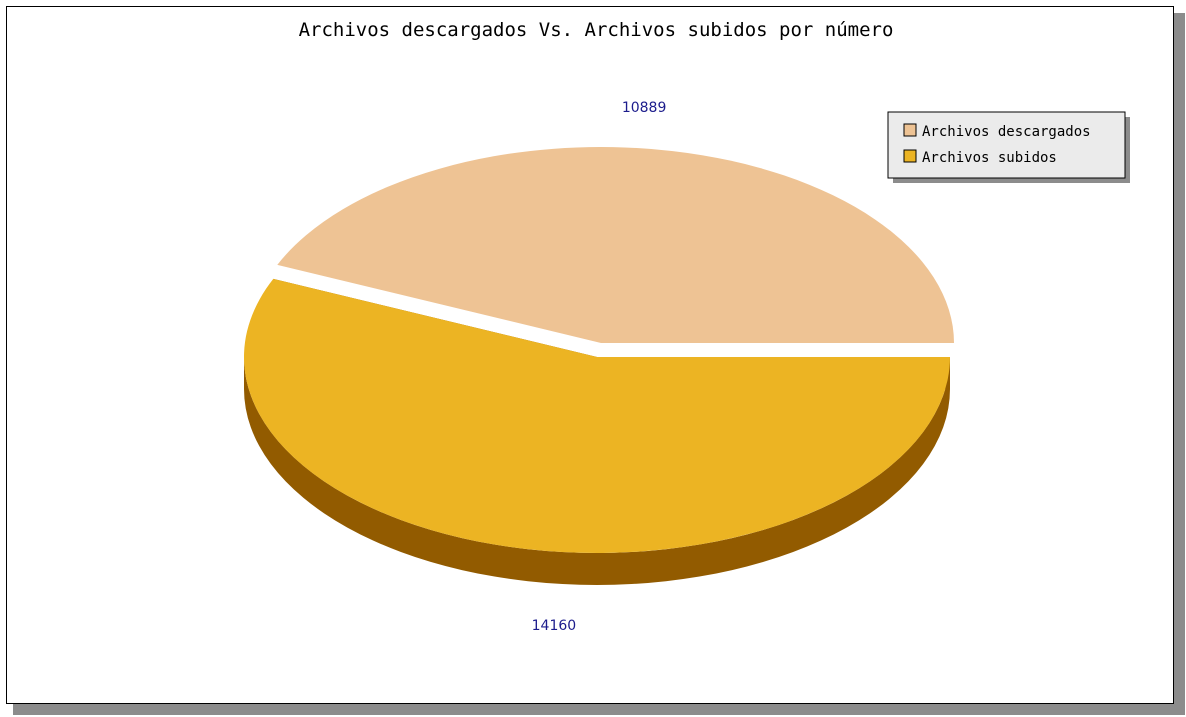 Image resolution: width=1186 pixels, height=717 pixels. What do you see at coordinates (910, 156) in the screenshot?
I see `legend-swatch-archivos-subidos` at bounding box center [910, 156].